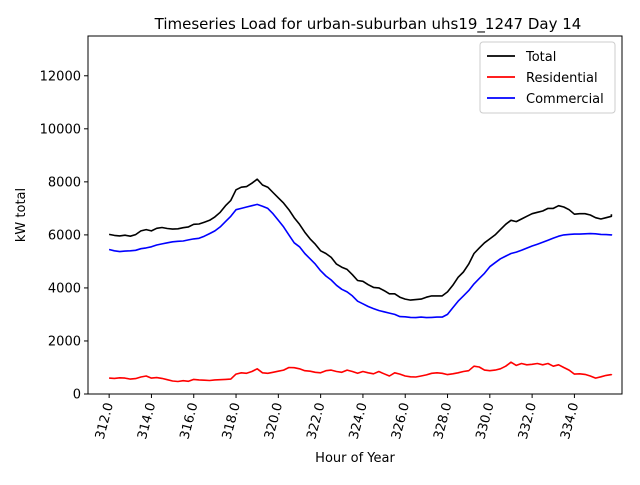 The height and width of the screenshot is (485, 640). I want to click on x-tick-label: 334.0, so click(570, 421).